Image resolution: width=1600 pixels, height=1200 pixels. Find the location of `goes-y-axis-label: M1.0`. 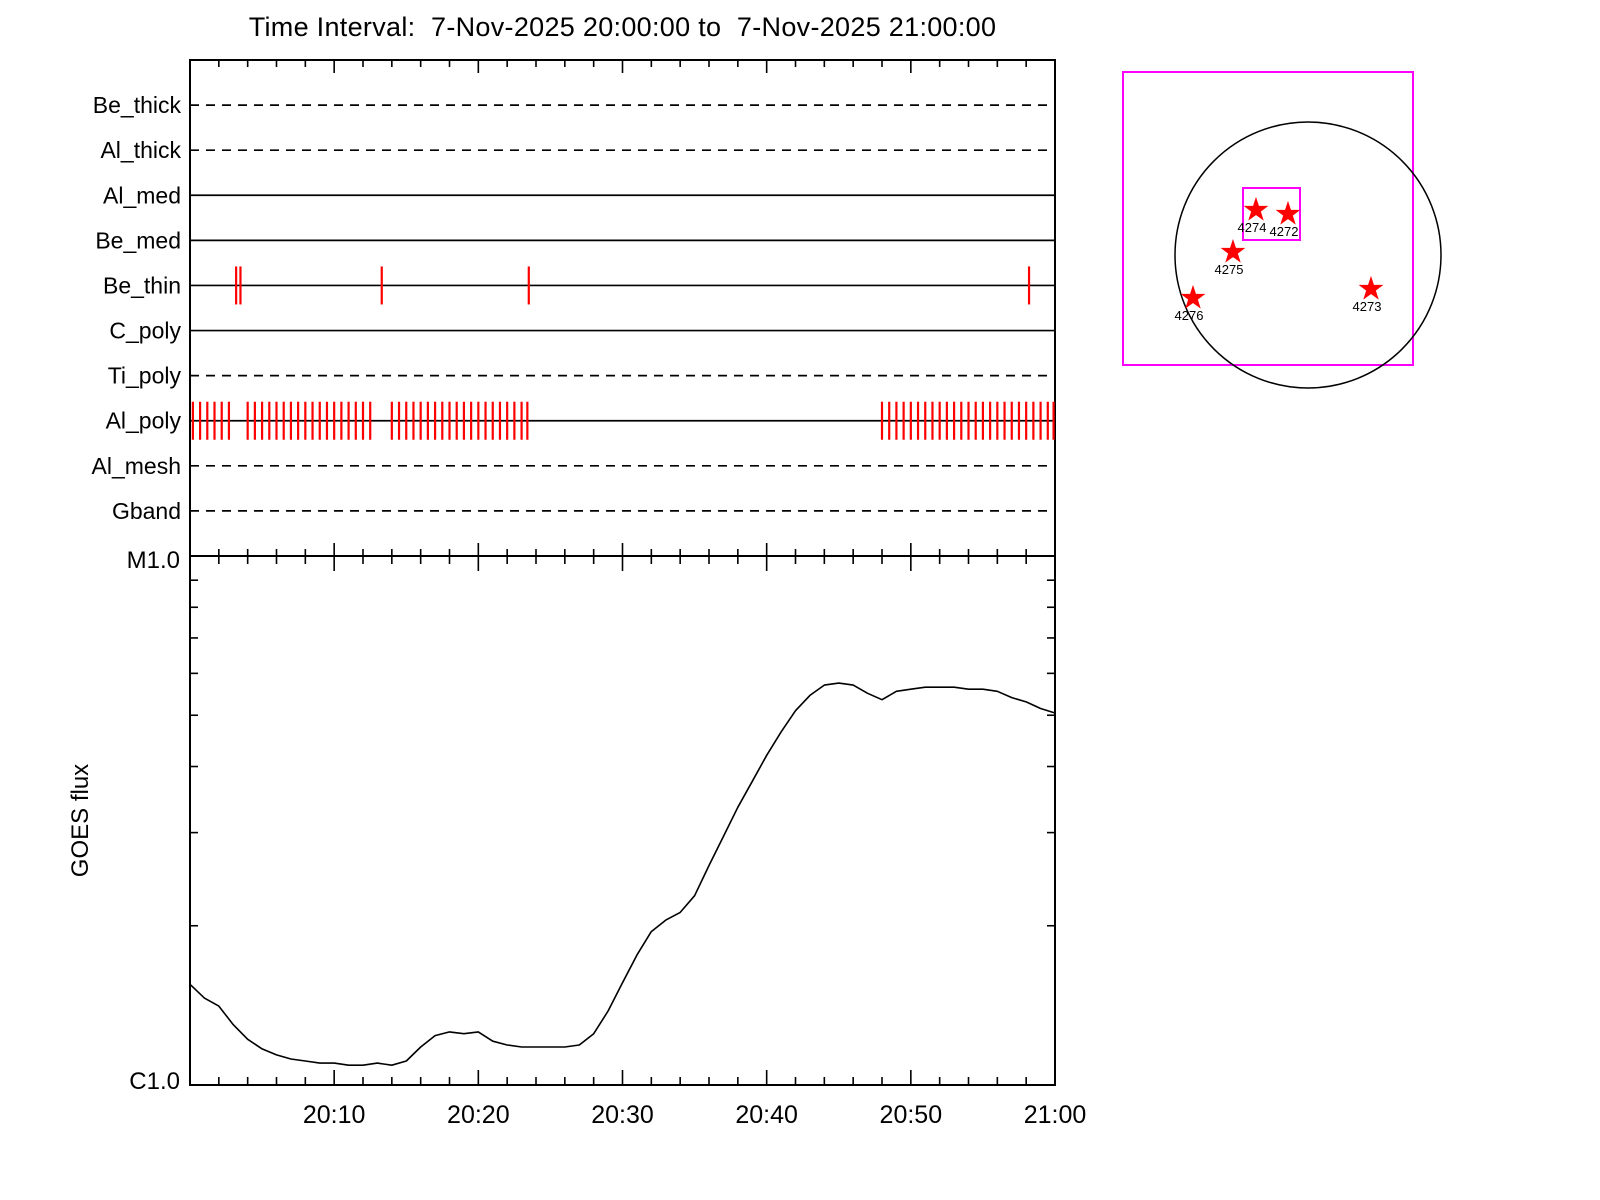

goes-y-axis-label: M1.0 is located at coordinates (153, 560).